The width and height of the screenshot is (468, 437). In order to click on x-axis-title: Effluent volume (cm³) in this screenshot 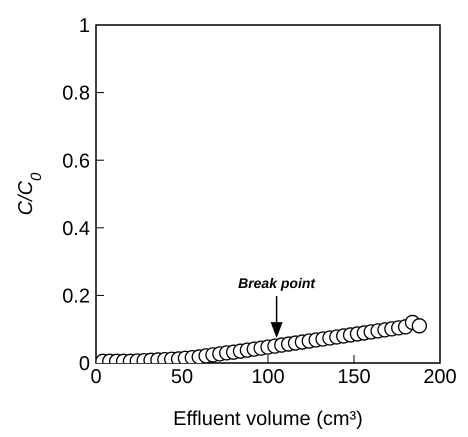, I will do `click(268, 419)`.